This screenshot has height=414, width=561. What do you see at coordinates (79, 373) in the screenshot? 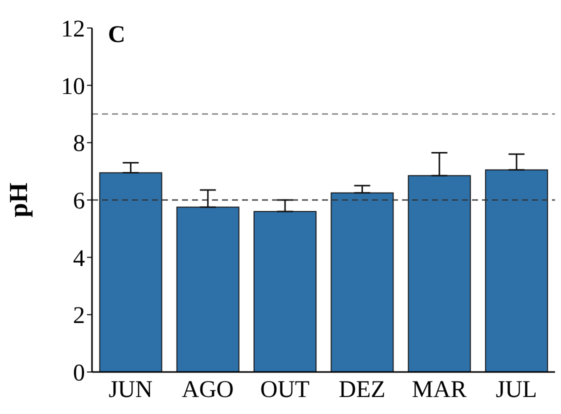
I see `y-tick-label: 0` at bounding box center [79, 373].